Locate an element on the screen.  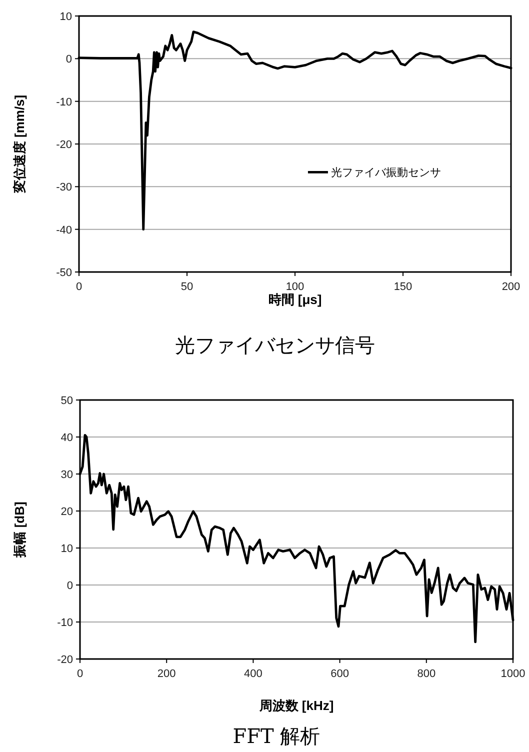
x-tick-label: 400 is located at coordinates (253, 674).